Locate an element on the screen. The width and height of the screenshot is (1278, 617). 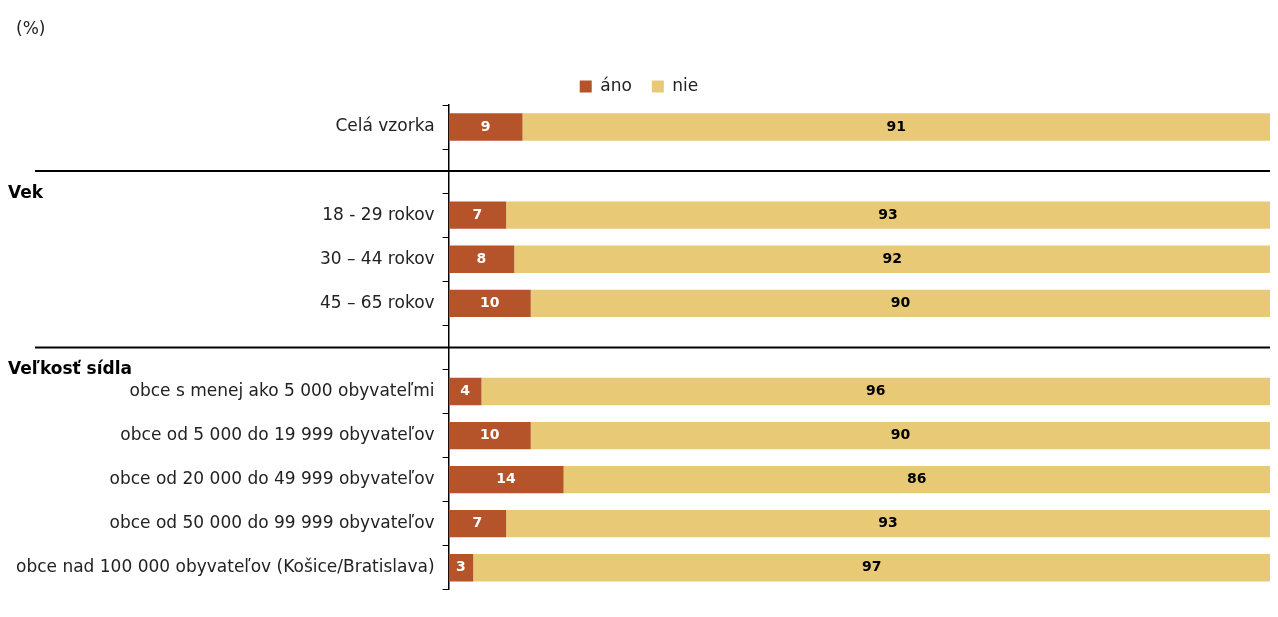
y-tick-label: 18 - 29 rokov is located at coordinates (378, 213).